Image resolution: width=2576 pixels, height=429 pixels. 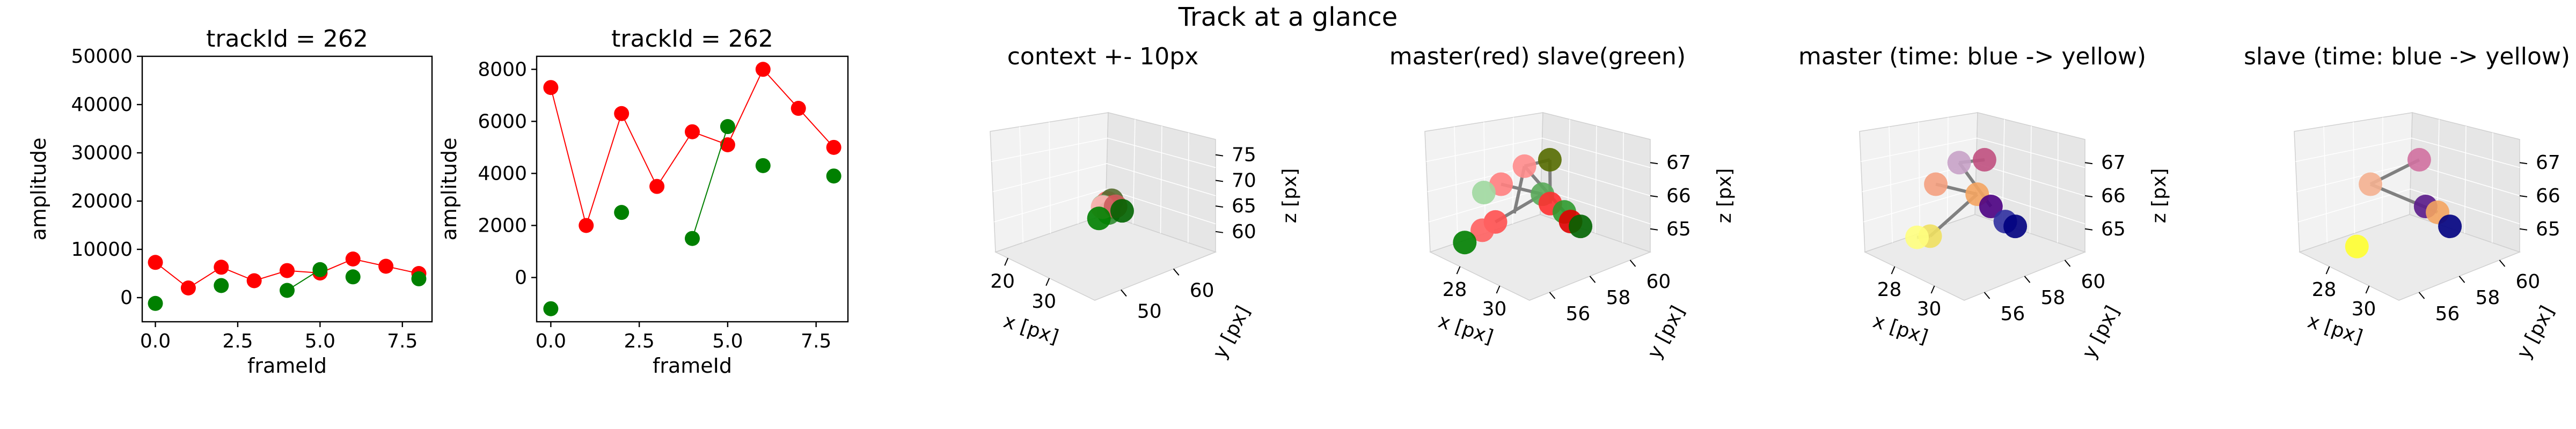 I want to click on z-tick-label: 60, so click(x=1244, y=232).